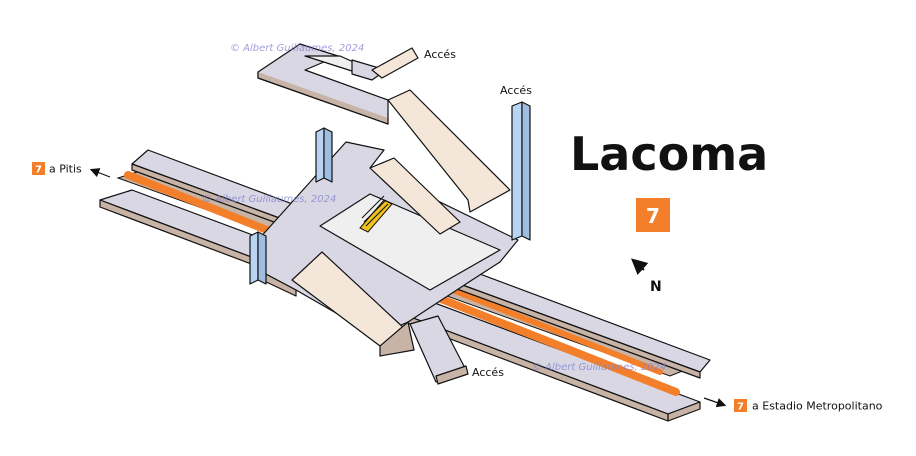 This screenshot has width=916, height=456. I want to click on access-label-east: Accés, so click(516, 90).